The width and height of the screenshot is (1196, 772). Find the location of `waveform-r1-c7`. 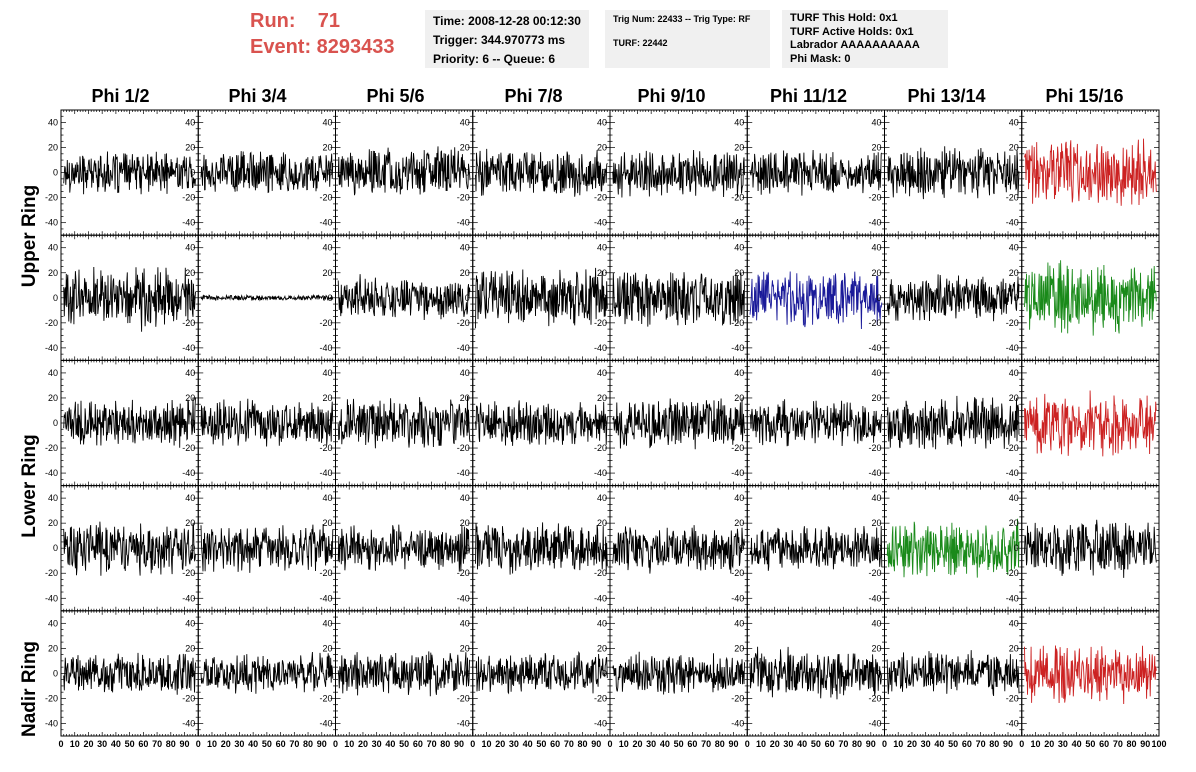

waveform-r1-c7 is located at coordinates (1090, 298).